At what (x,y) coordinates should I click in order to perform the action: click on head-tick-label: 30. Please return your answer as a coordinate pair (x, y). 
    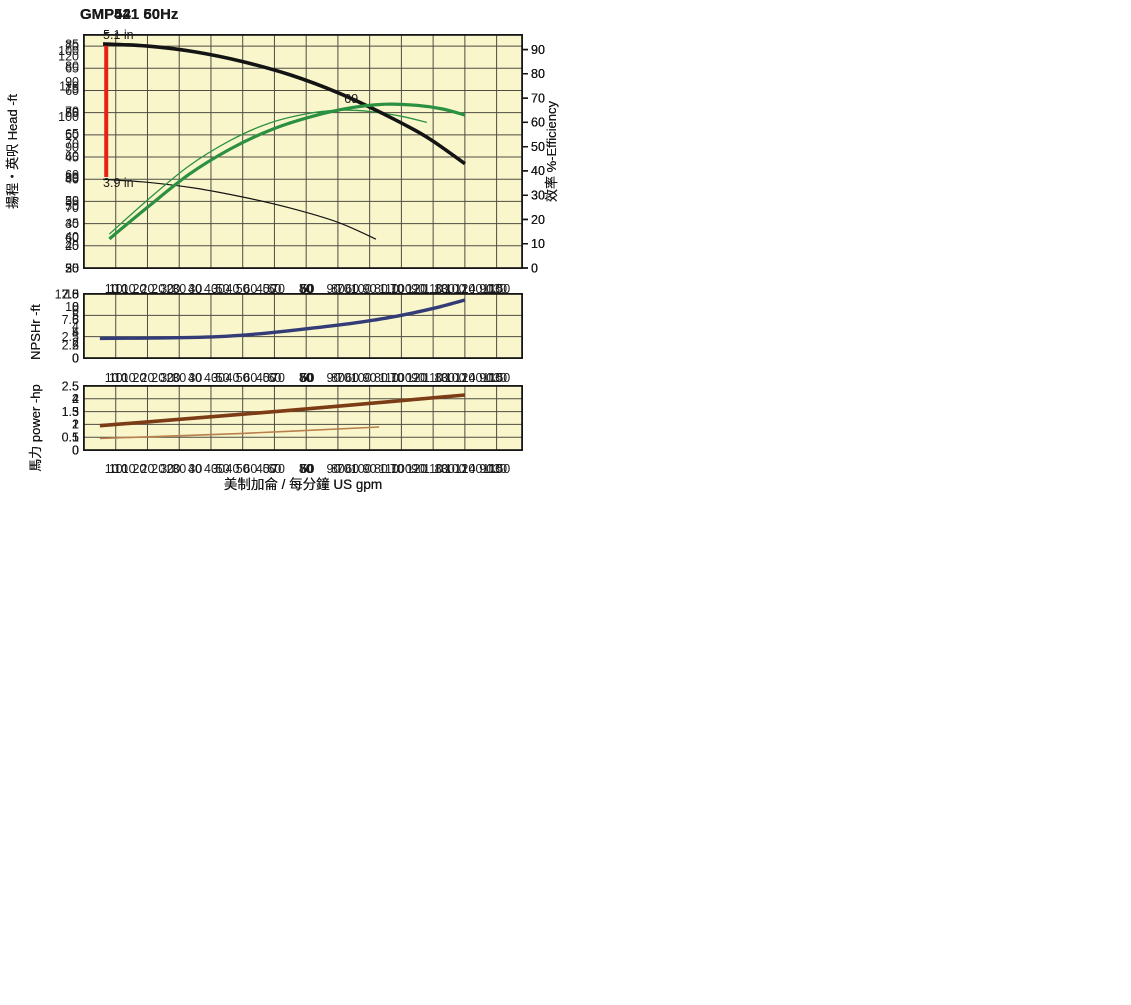
    Looking at the image, I should click on (72, 224).